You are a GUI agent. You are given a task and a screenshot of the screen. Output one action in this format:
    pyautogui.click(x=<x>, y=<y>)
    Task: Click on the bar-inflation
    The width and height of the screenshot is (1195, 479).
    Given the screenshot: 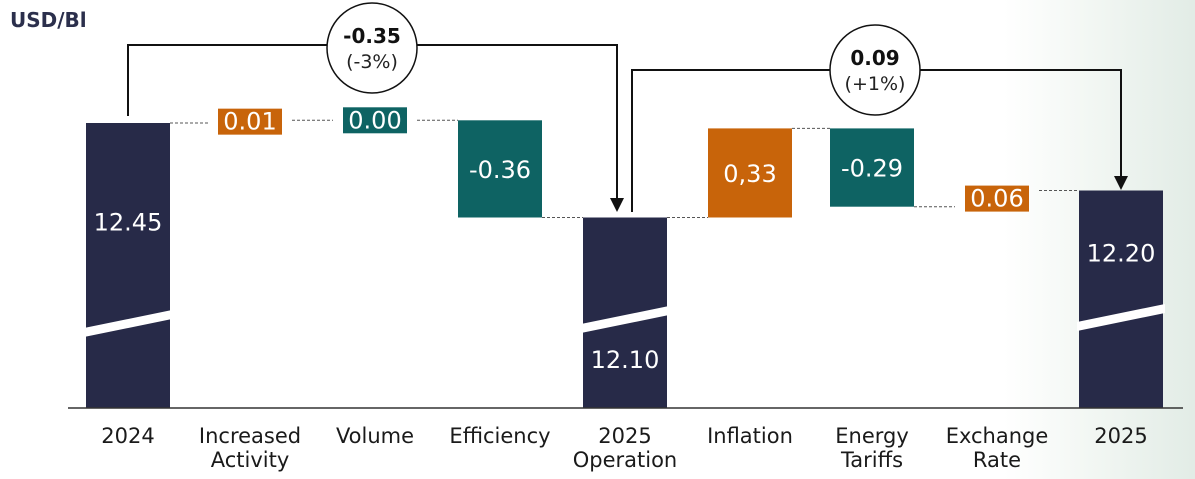 What is the action you would take?
    pyautogui.click(x=750, y=173)
    